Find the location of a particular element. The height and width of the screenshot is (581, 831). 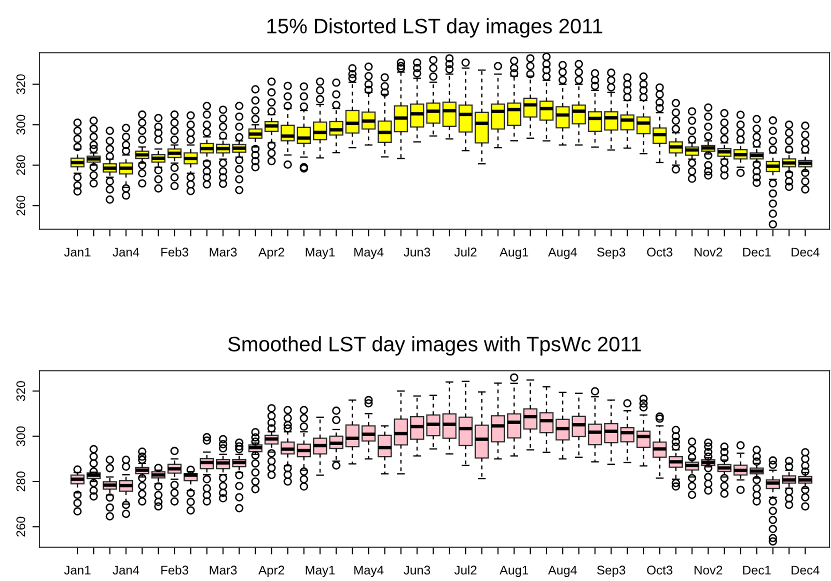

chart-title: Smoothed LST day images with TpsWc 2011 is located at coordinates (434, 346).